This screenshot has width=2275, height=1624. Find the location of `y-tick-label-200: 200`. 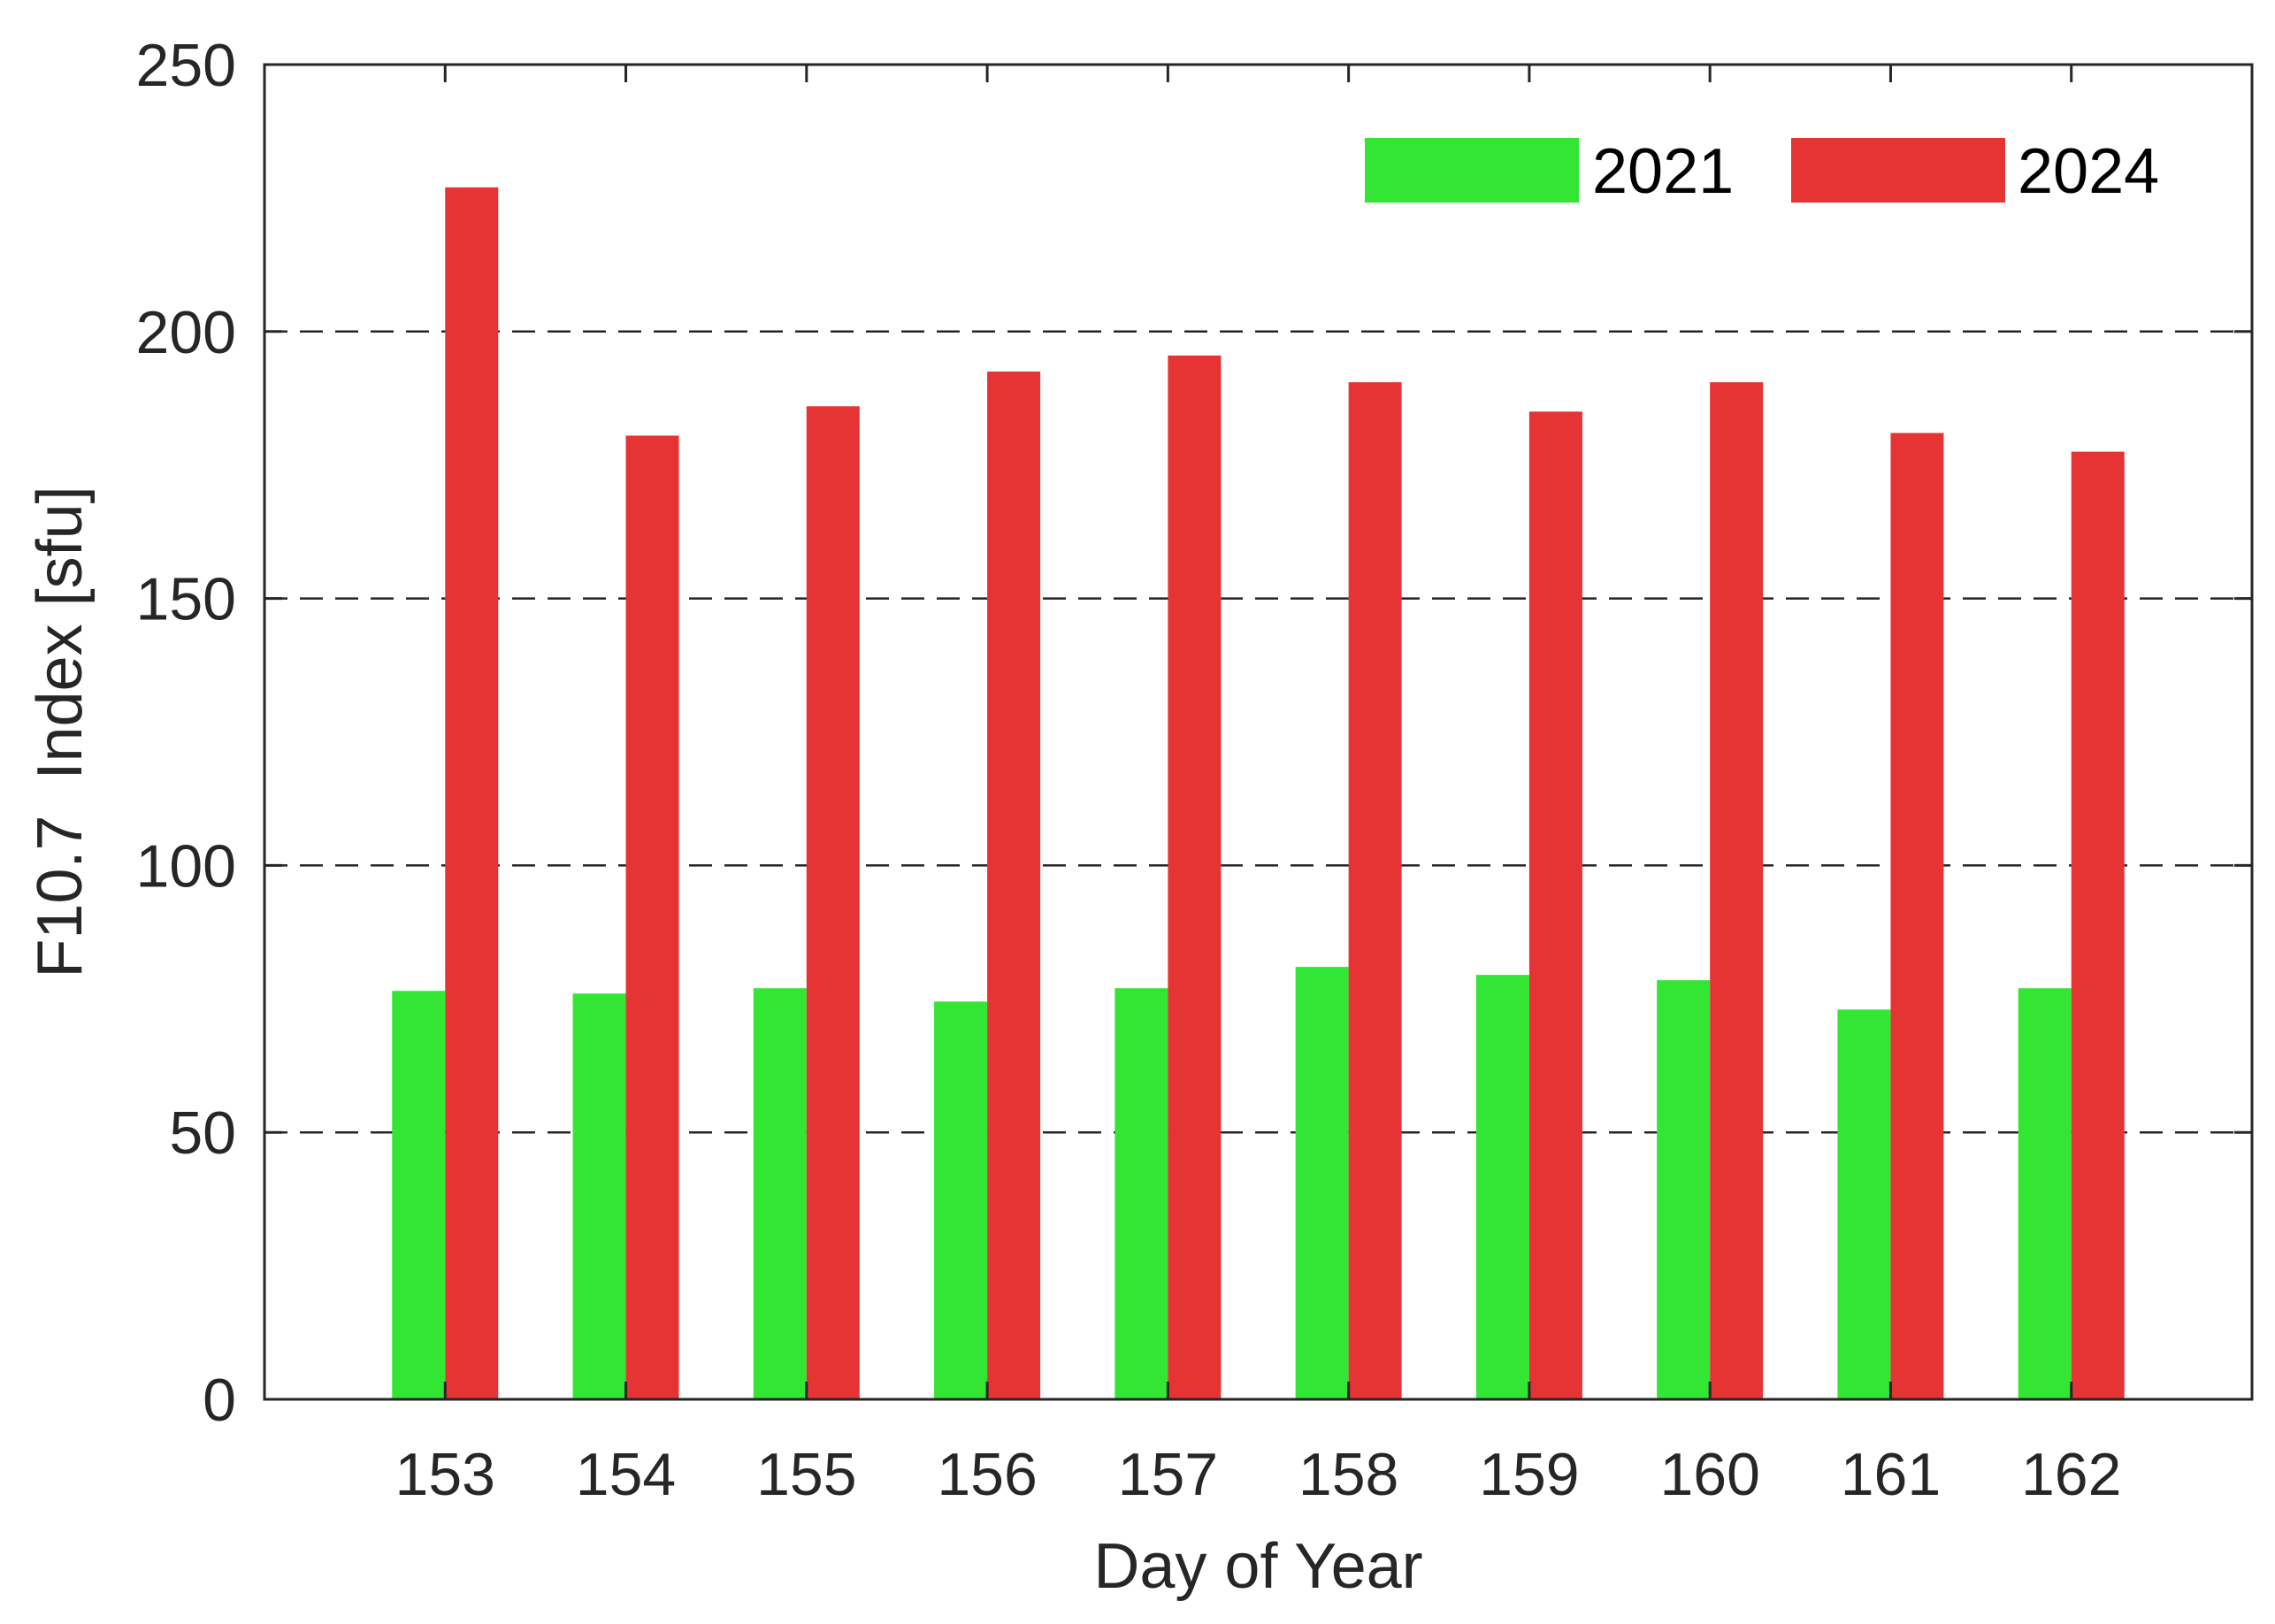

y-tick-label-200: 200 is located at coordinates (186, 332).